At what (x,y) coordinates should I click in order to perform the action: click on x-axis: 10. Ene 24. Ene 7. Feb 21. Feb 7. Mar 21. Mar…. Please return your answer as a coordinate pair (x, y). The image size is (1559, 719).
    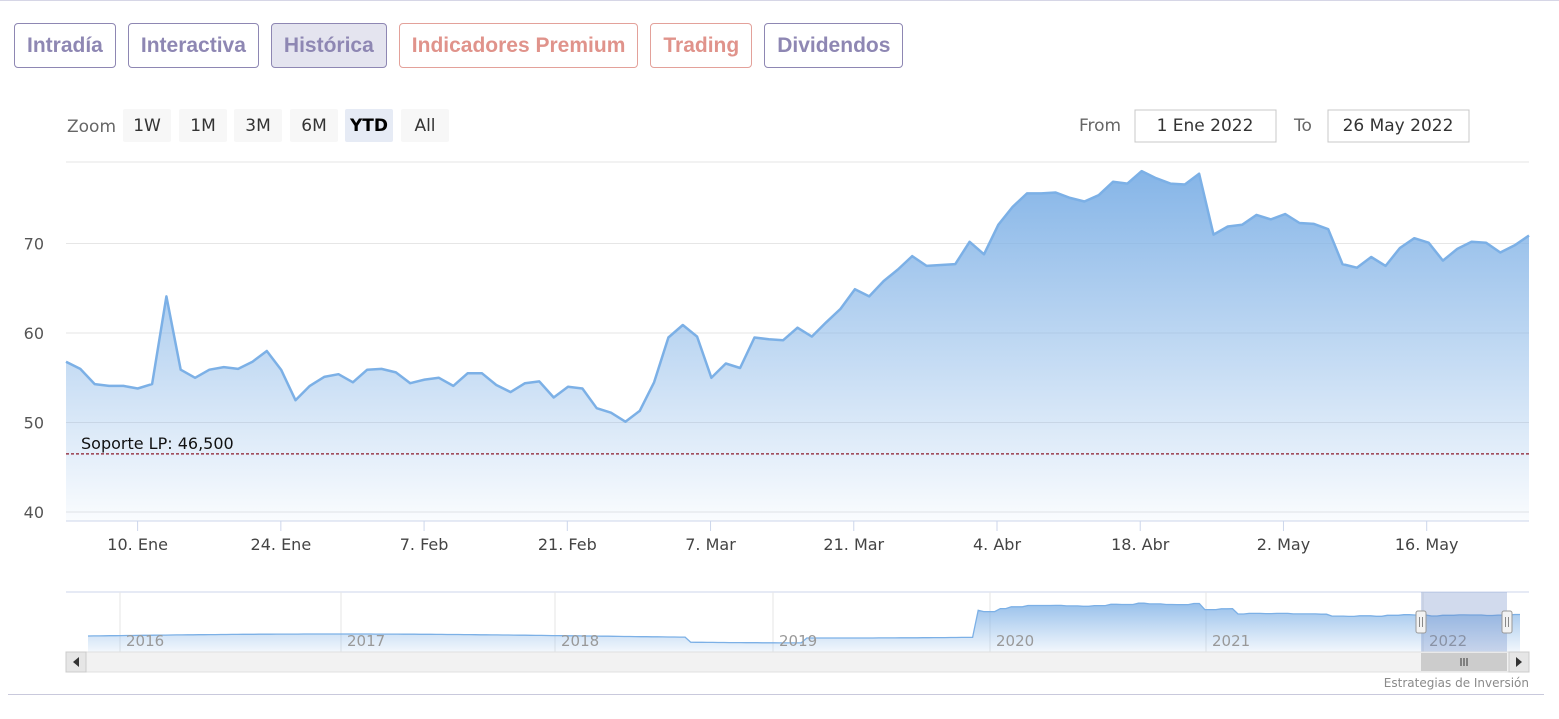
    Looking at the image, I should click on (782, 537).